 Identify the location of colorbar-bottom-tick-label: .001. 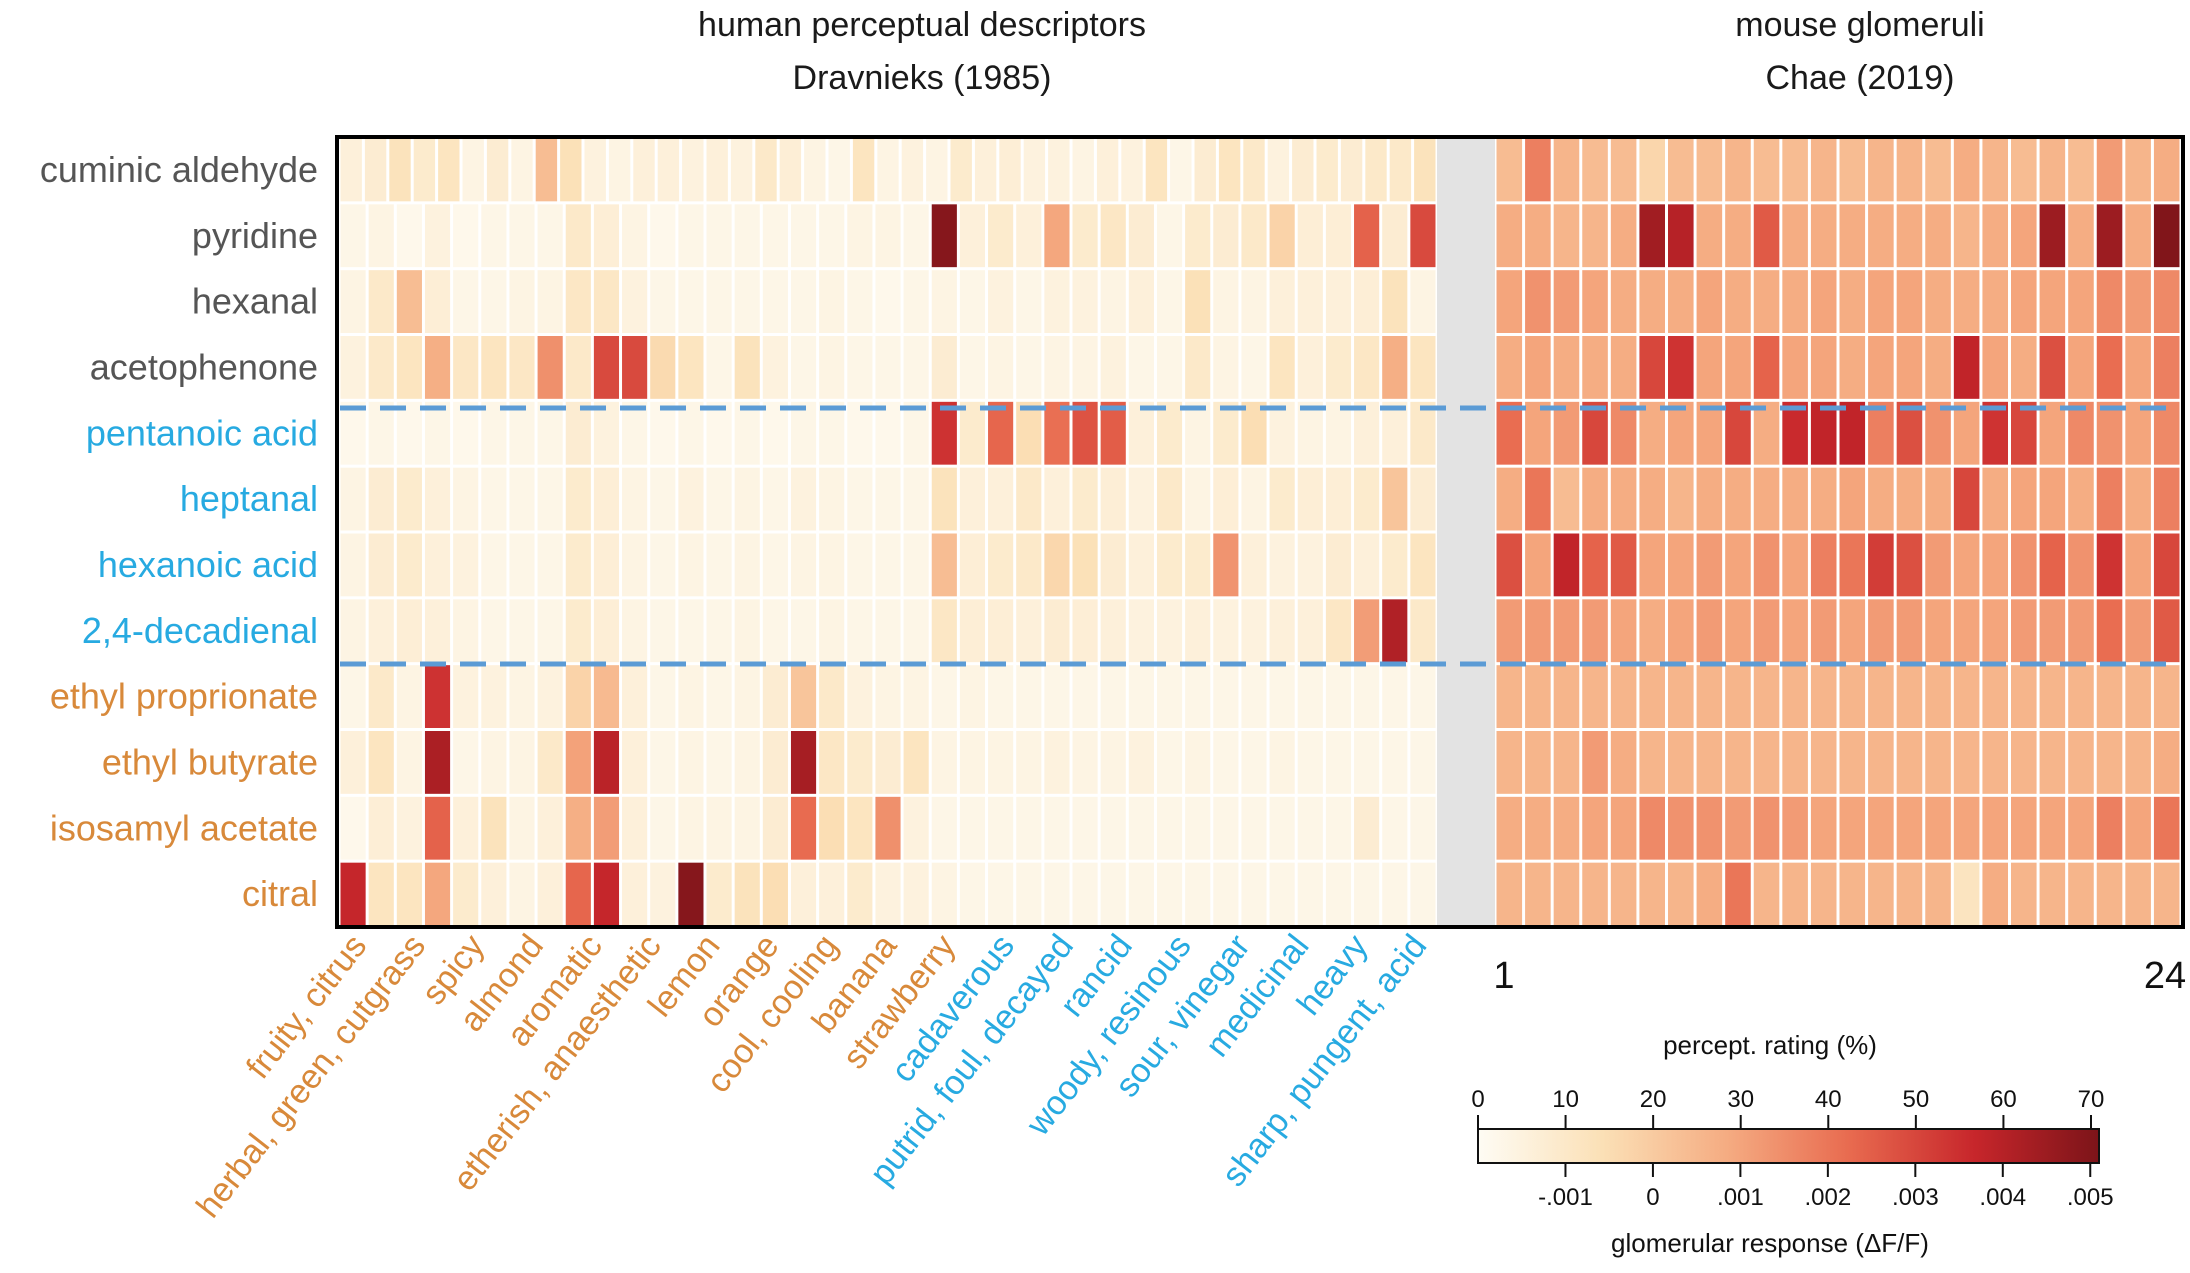
(1740, 1197).